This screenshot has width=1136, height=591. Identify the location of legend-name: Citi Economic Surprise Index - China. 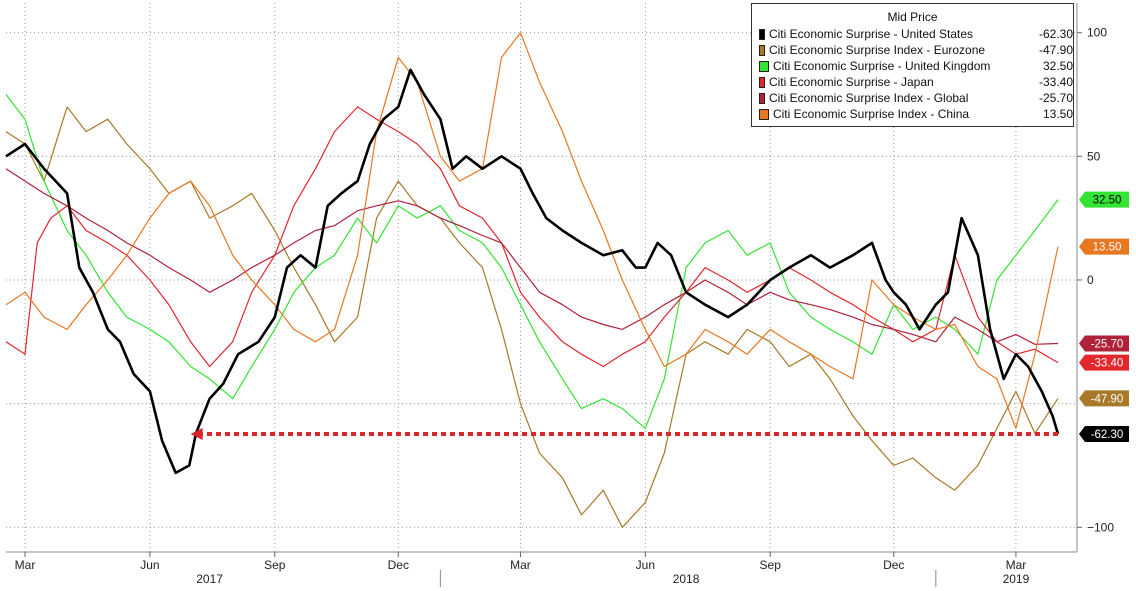
(871, 114).